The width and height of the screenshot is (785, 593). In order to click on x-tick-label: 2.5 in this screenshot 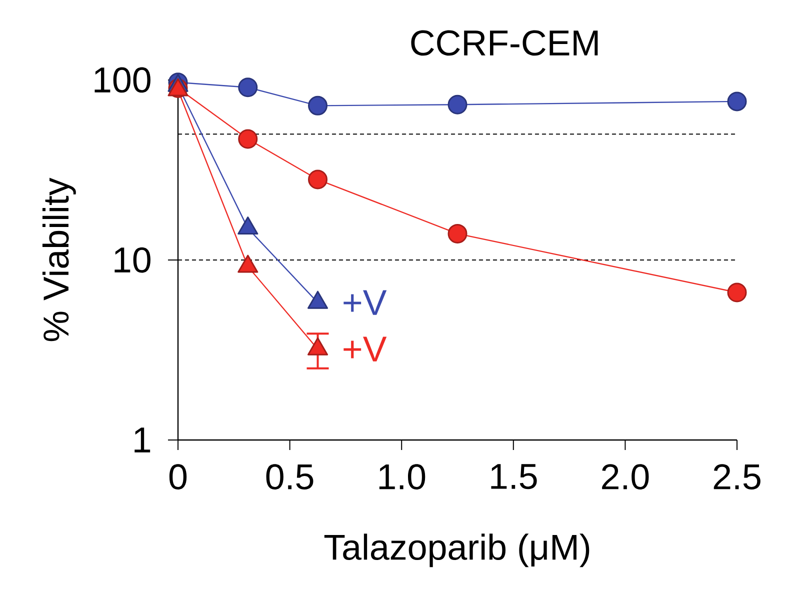, I will do `click(737, 477)`.